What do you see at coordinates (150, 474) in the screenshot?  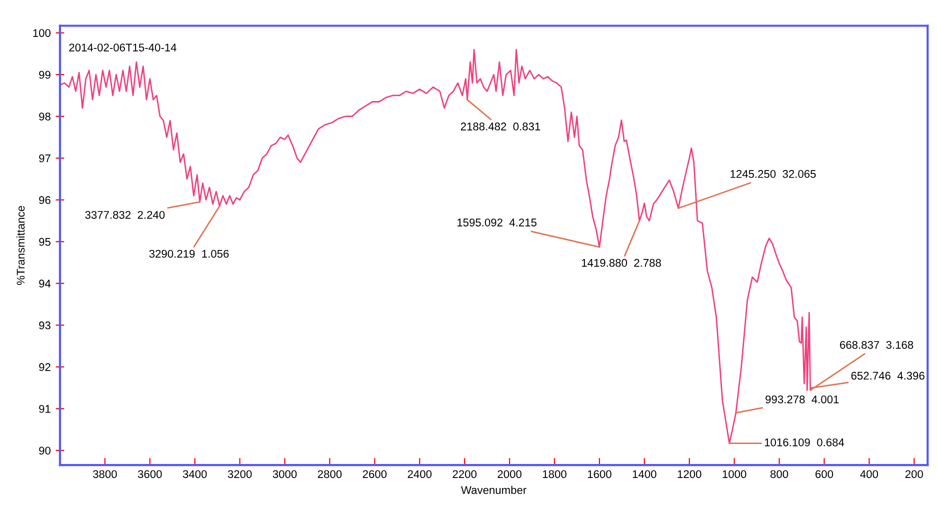 I see `x-tick-label: 3600` at bounding box center [150, 474].